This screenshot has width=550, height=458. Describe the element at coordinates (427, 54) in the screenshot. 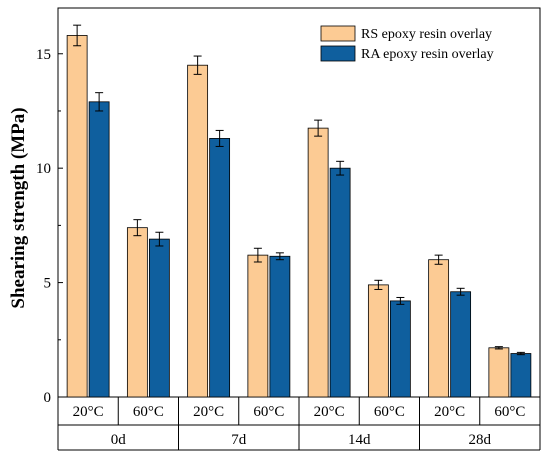

I see `legend-label: RA epoxy resin overlay` at that location.